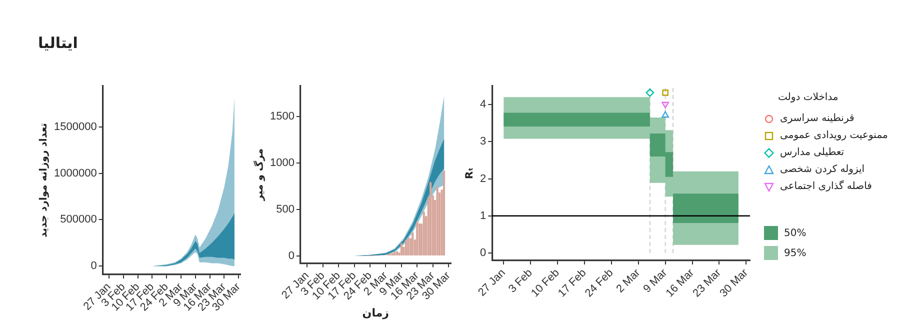 The height and width of the screenshot is (324, 900). What do you see at coordinates (58, 43) in the screenshot?
I see `chart-title: ایتالیا` at bounding box center [58, 43].